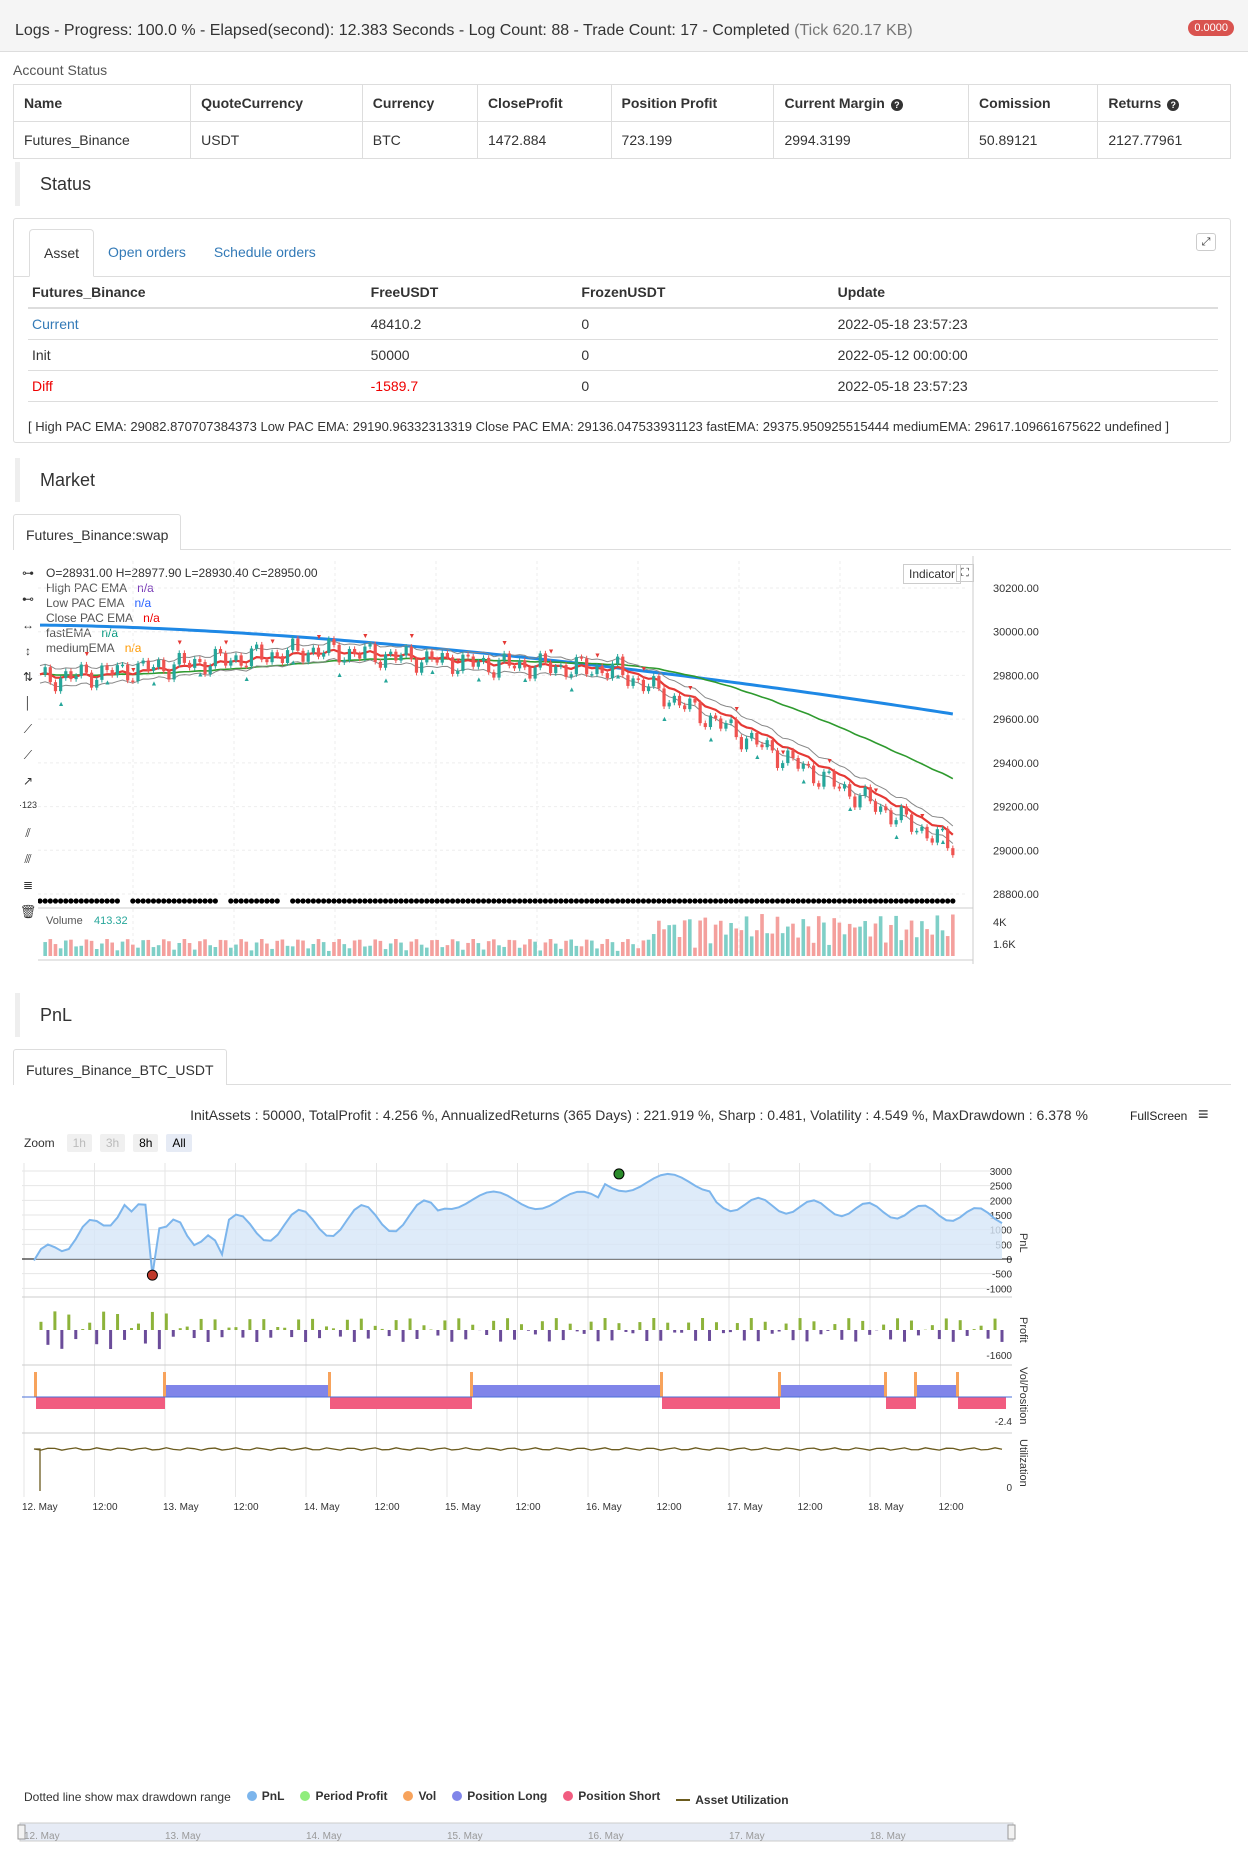  I want to click on fullscreen-button: FullScreen, so click(1159, 1116).